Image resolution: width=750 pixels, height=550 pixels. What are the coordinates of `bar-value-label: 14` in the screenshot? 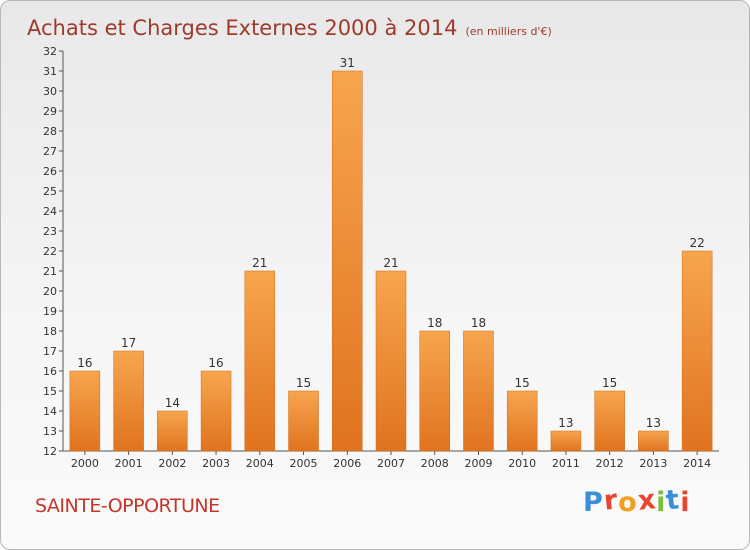 It's located at (172, 403).